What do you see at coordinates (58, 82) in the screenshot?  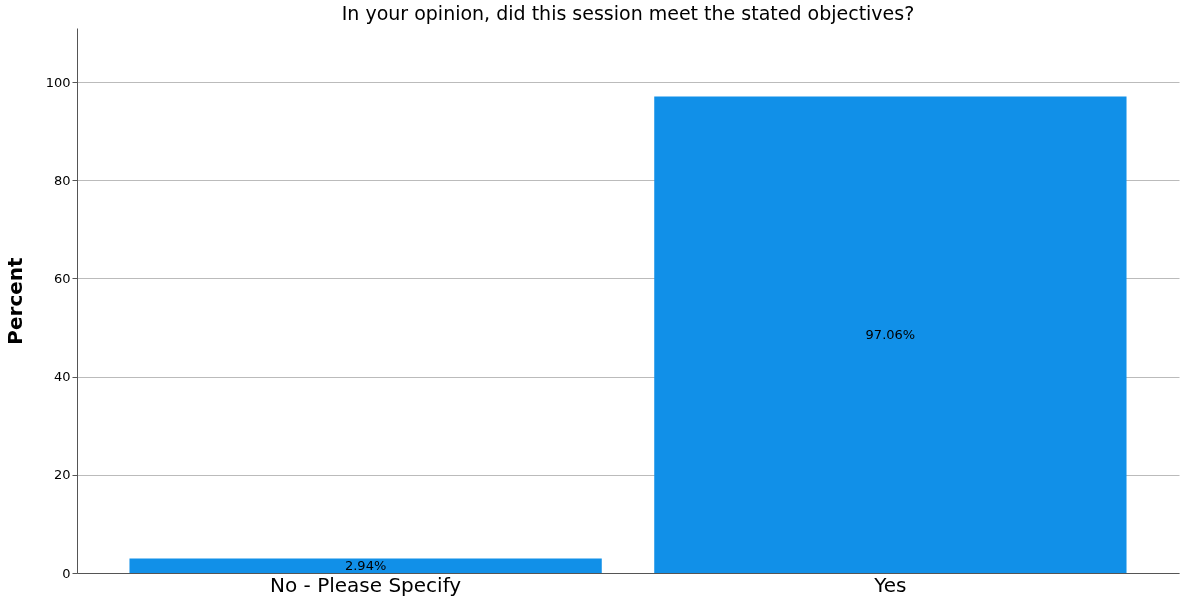 I see `y-tick-label: 100` at bounding box center [58, 82].